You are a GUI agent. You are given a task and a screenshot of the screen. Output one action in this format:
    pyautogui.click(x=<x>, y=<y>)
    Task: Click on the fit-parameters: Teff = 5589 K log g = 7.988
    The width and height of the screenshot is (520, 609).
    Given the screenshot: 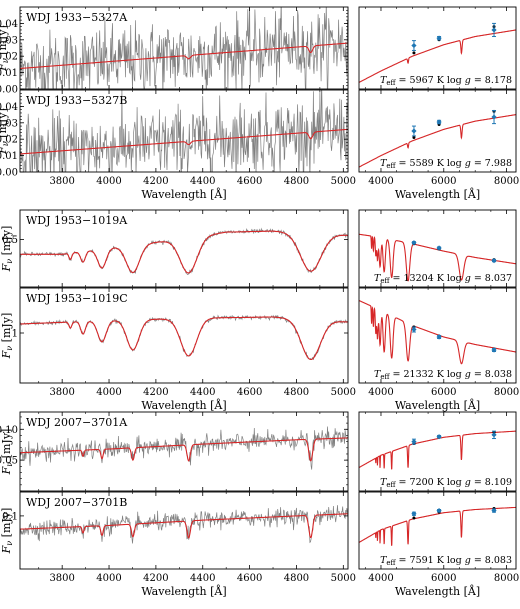 What is the action you would take?
    pyautogui.click(x=446, y=164)
    